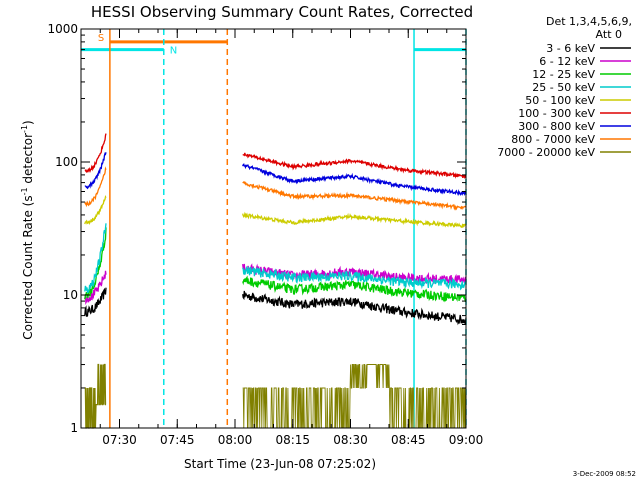 The height and width of the screenshot is (484, 640). I want to click on flag-label: S, so click(101, 38).